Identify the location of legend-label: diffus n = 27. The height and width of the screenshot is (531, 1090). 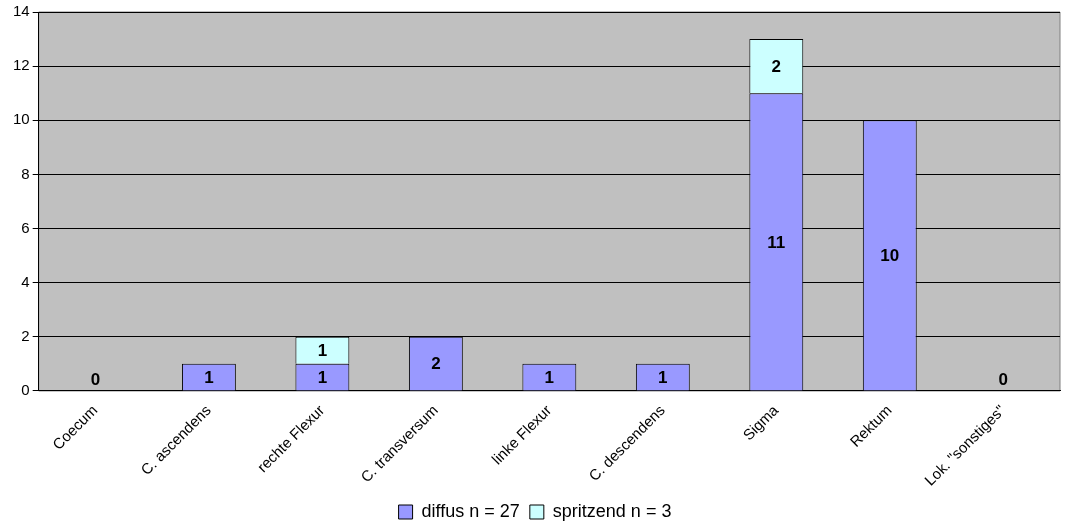
(470, 510).